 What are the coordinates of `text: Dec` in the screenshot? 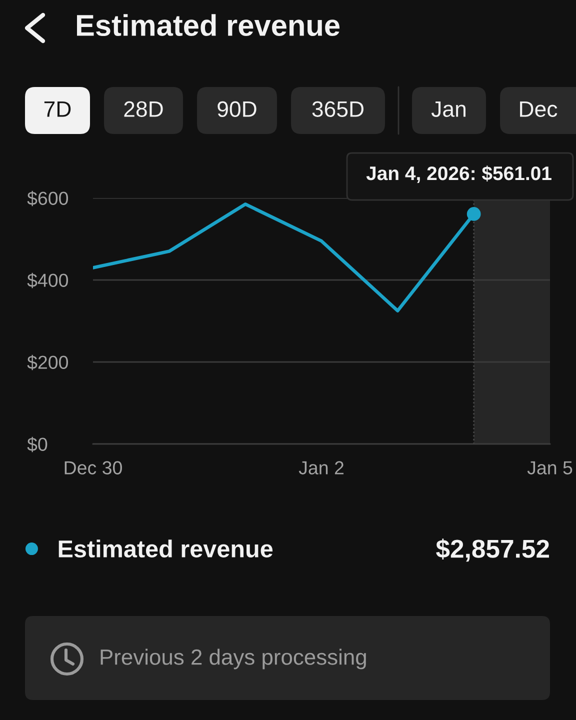 It's located at (539, 109).